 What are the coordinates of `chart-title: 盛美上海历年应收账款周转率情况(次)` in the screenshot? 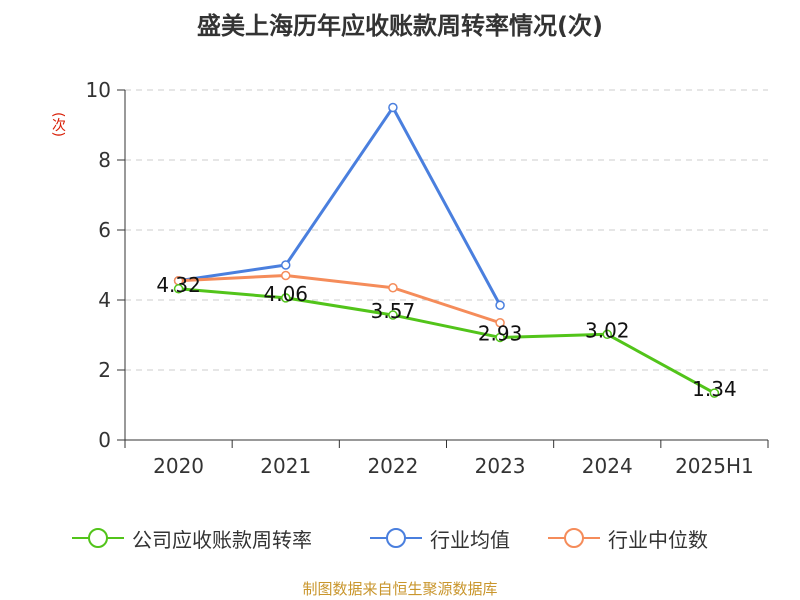 It's located at (400, 26).